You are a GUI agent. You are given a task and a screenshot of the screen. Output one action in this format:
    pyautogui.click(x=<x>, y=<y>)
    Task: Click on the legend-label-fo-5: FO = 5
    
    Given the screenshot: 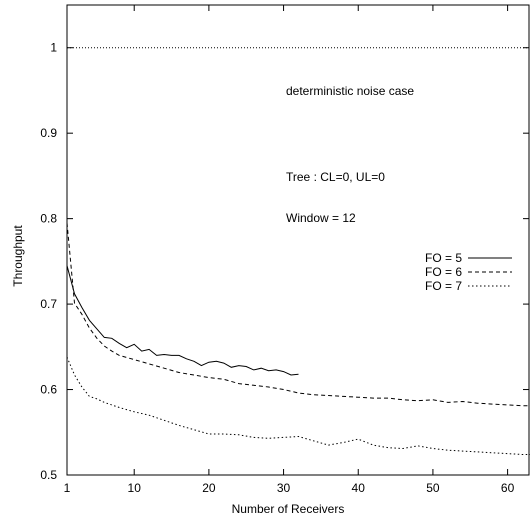 What is the action you would take?
    pyautogui.click(x=443, y=258)
    